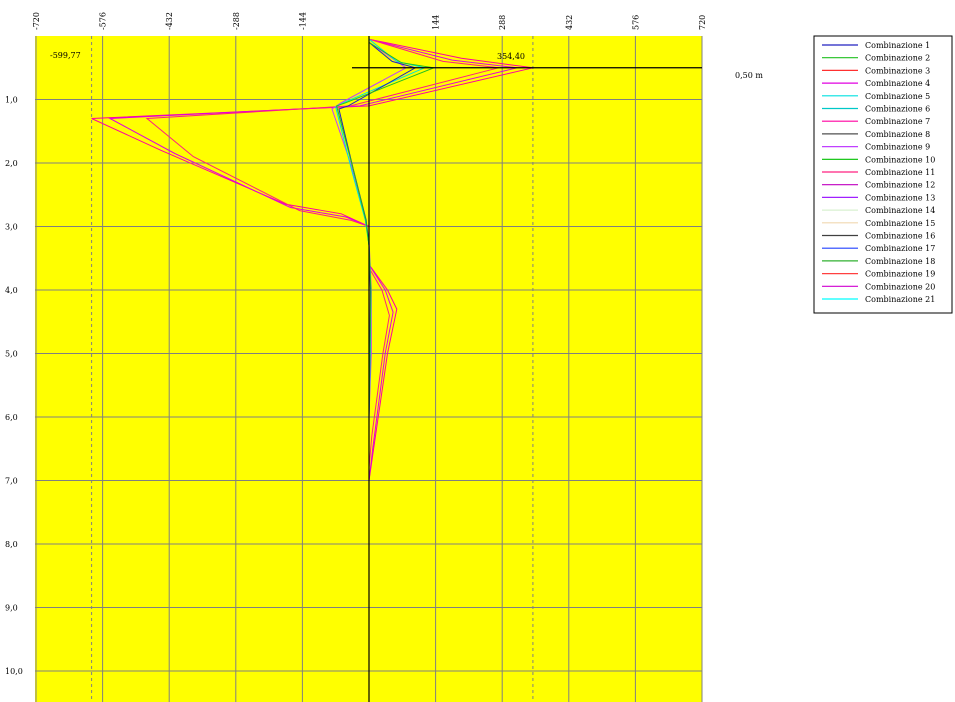 The width and height of the screenshot is (955, 702). I want to click on y-tick-label: 7,0, so click(11, 481).